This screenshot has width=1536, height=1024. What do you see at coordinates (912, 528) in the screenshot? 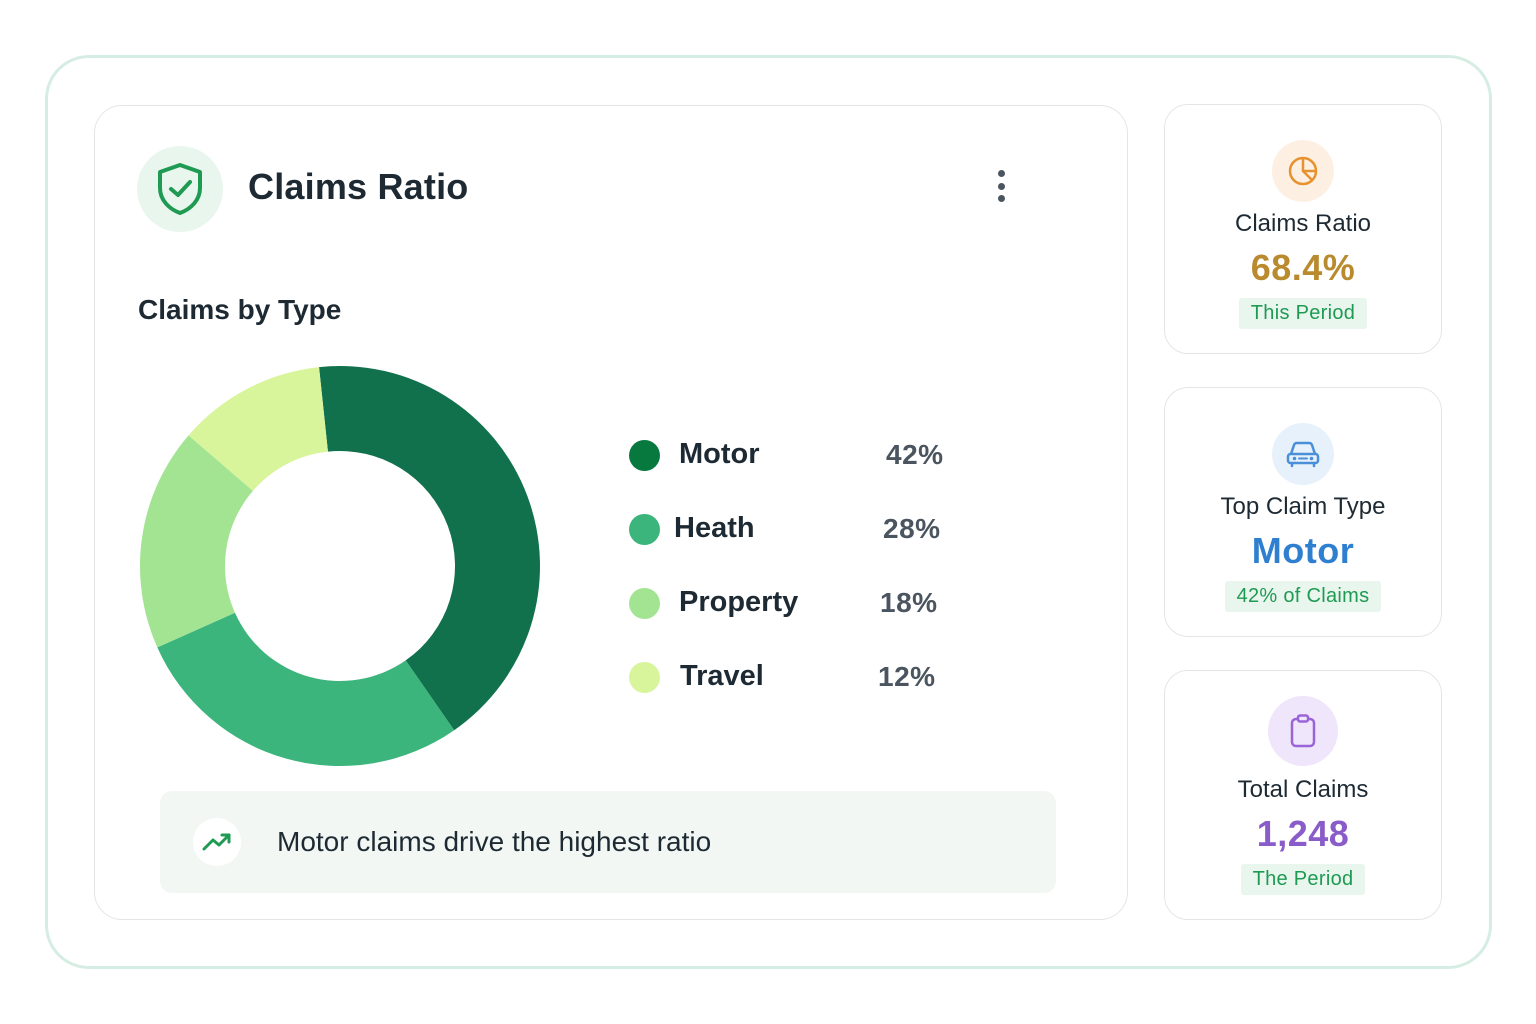
I see `legend-value-heath: 28%` at bounding box center [912, 528].